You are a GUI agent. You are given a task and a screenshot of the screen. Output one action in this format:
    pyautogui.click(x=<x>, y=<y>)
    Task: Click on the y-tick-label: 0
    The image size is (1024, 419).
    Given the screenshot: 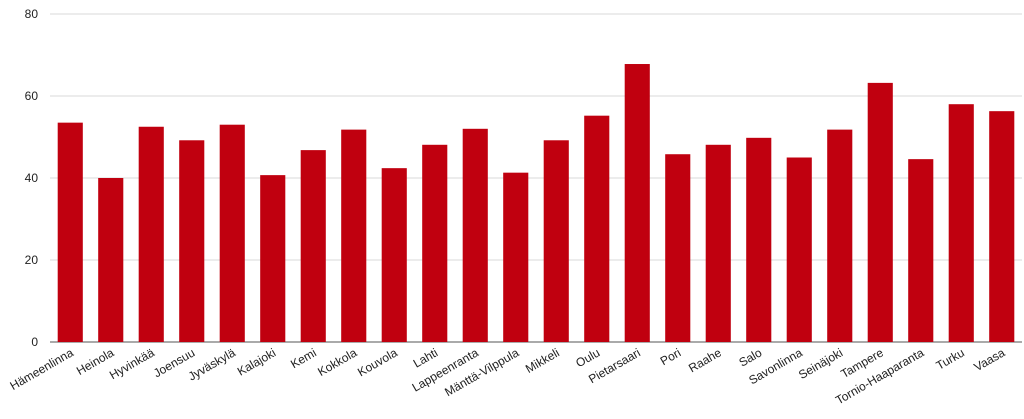 What is the action you would take?
    pyautogui.click(x=34, y=342)
    